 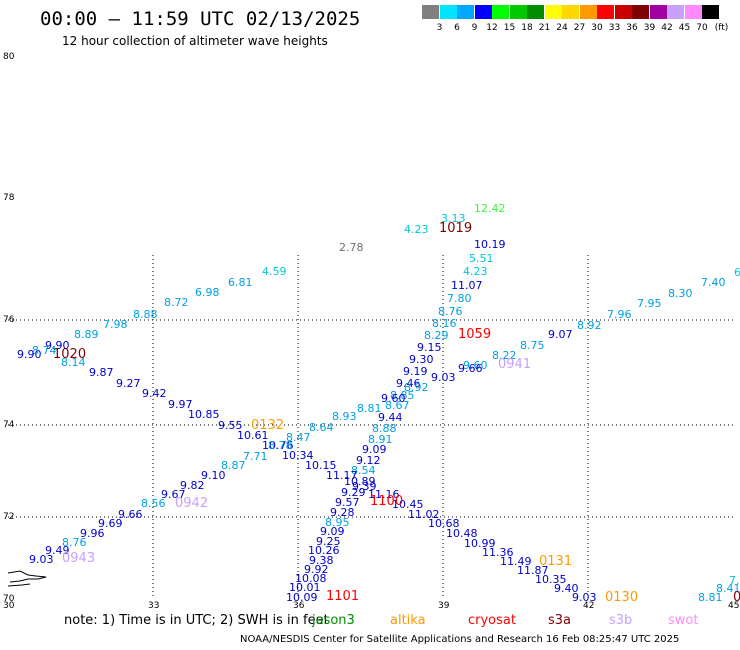 I want to click on wave-height-value: 9.44, so click(x=390, y=417).